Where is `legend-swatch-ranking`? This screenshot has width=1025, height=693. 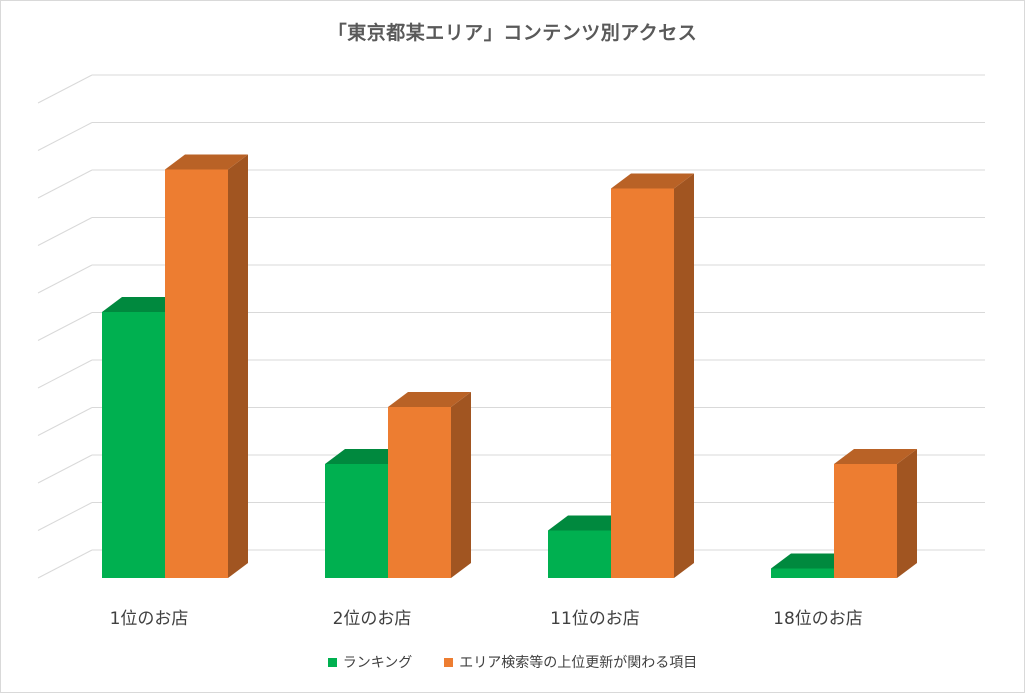
legend-swatch-ranking is located at coordinates (332, 662).